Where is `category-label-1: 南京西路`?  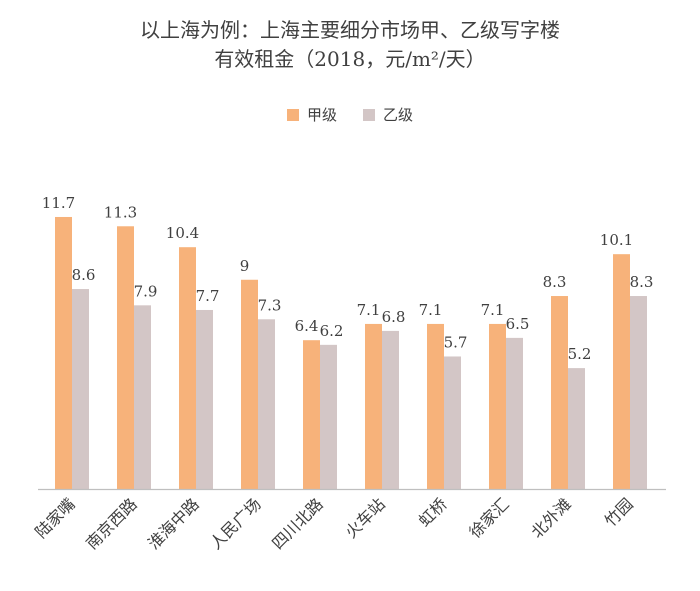
category-label-1: 南京西路 is located at coordinates (111, 523).